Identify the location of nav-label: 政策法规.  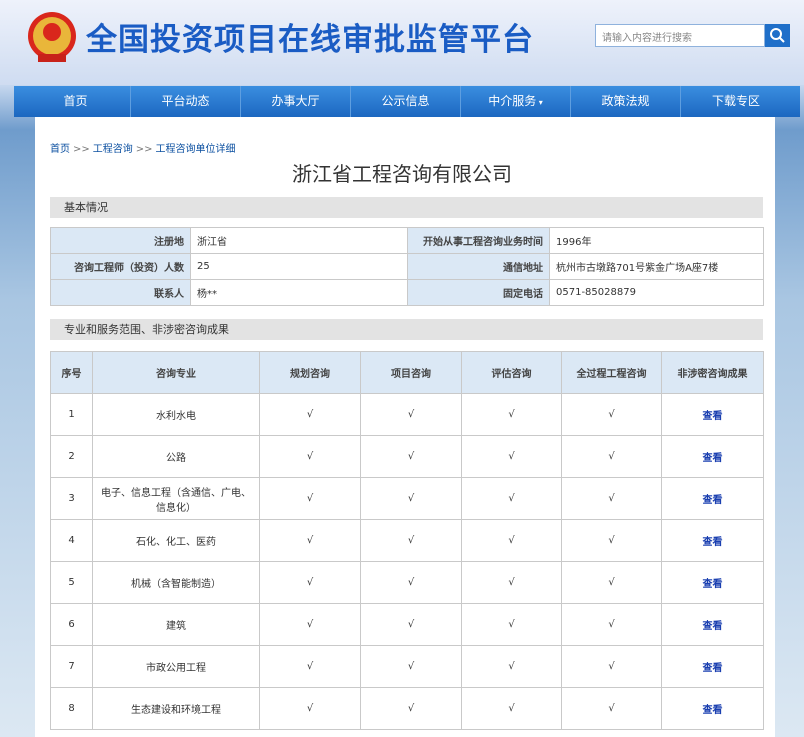
(625, 101).